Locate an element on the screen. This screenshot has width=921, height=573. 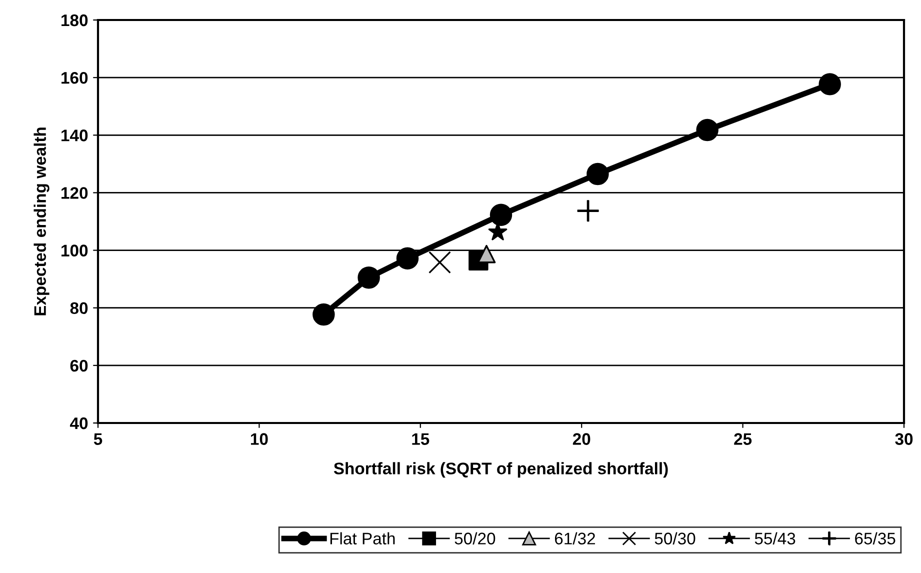
y-tick-label: 180 is located at coordinates (75, 20).